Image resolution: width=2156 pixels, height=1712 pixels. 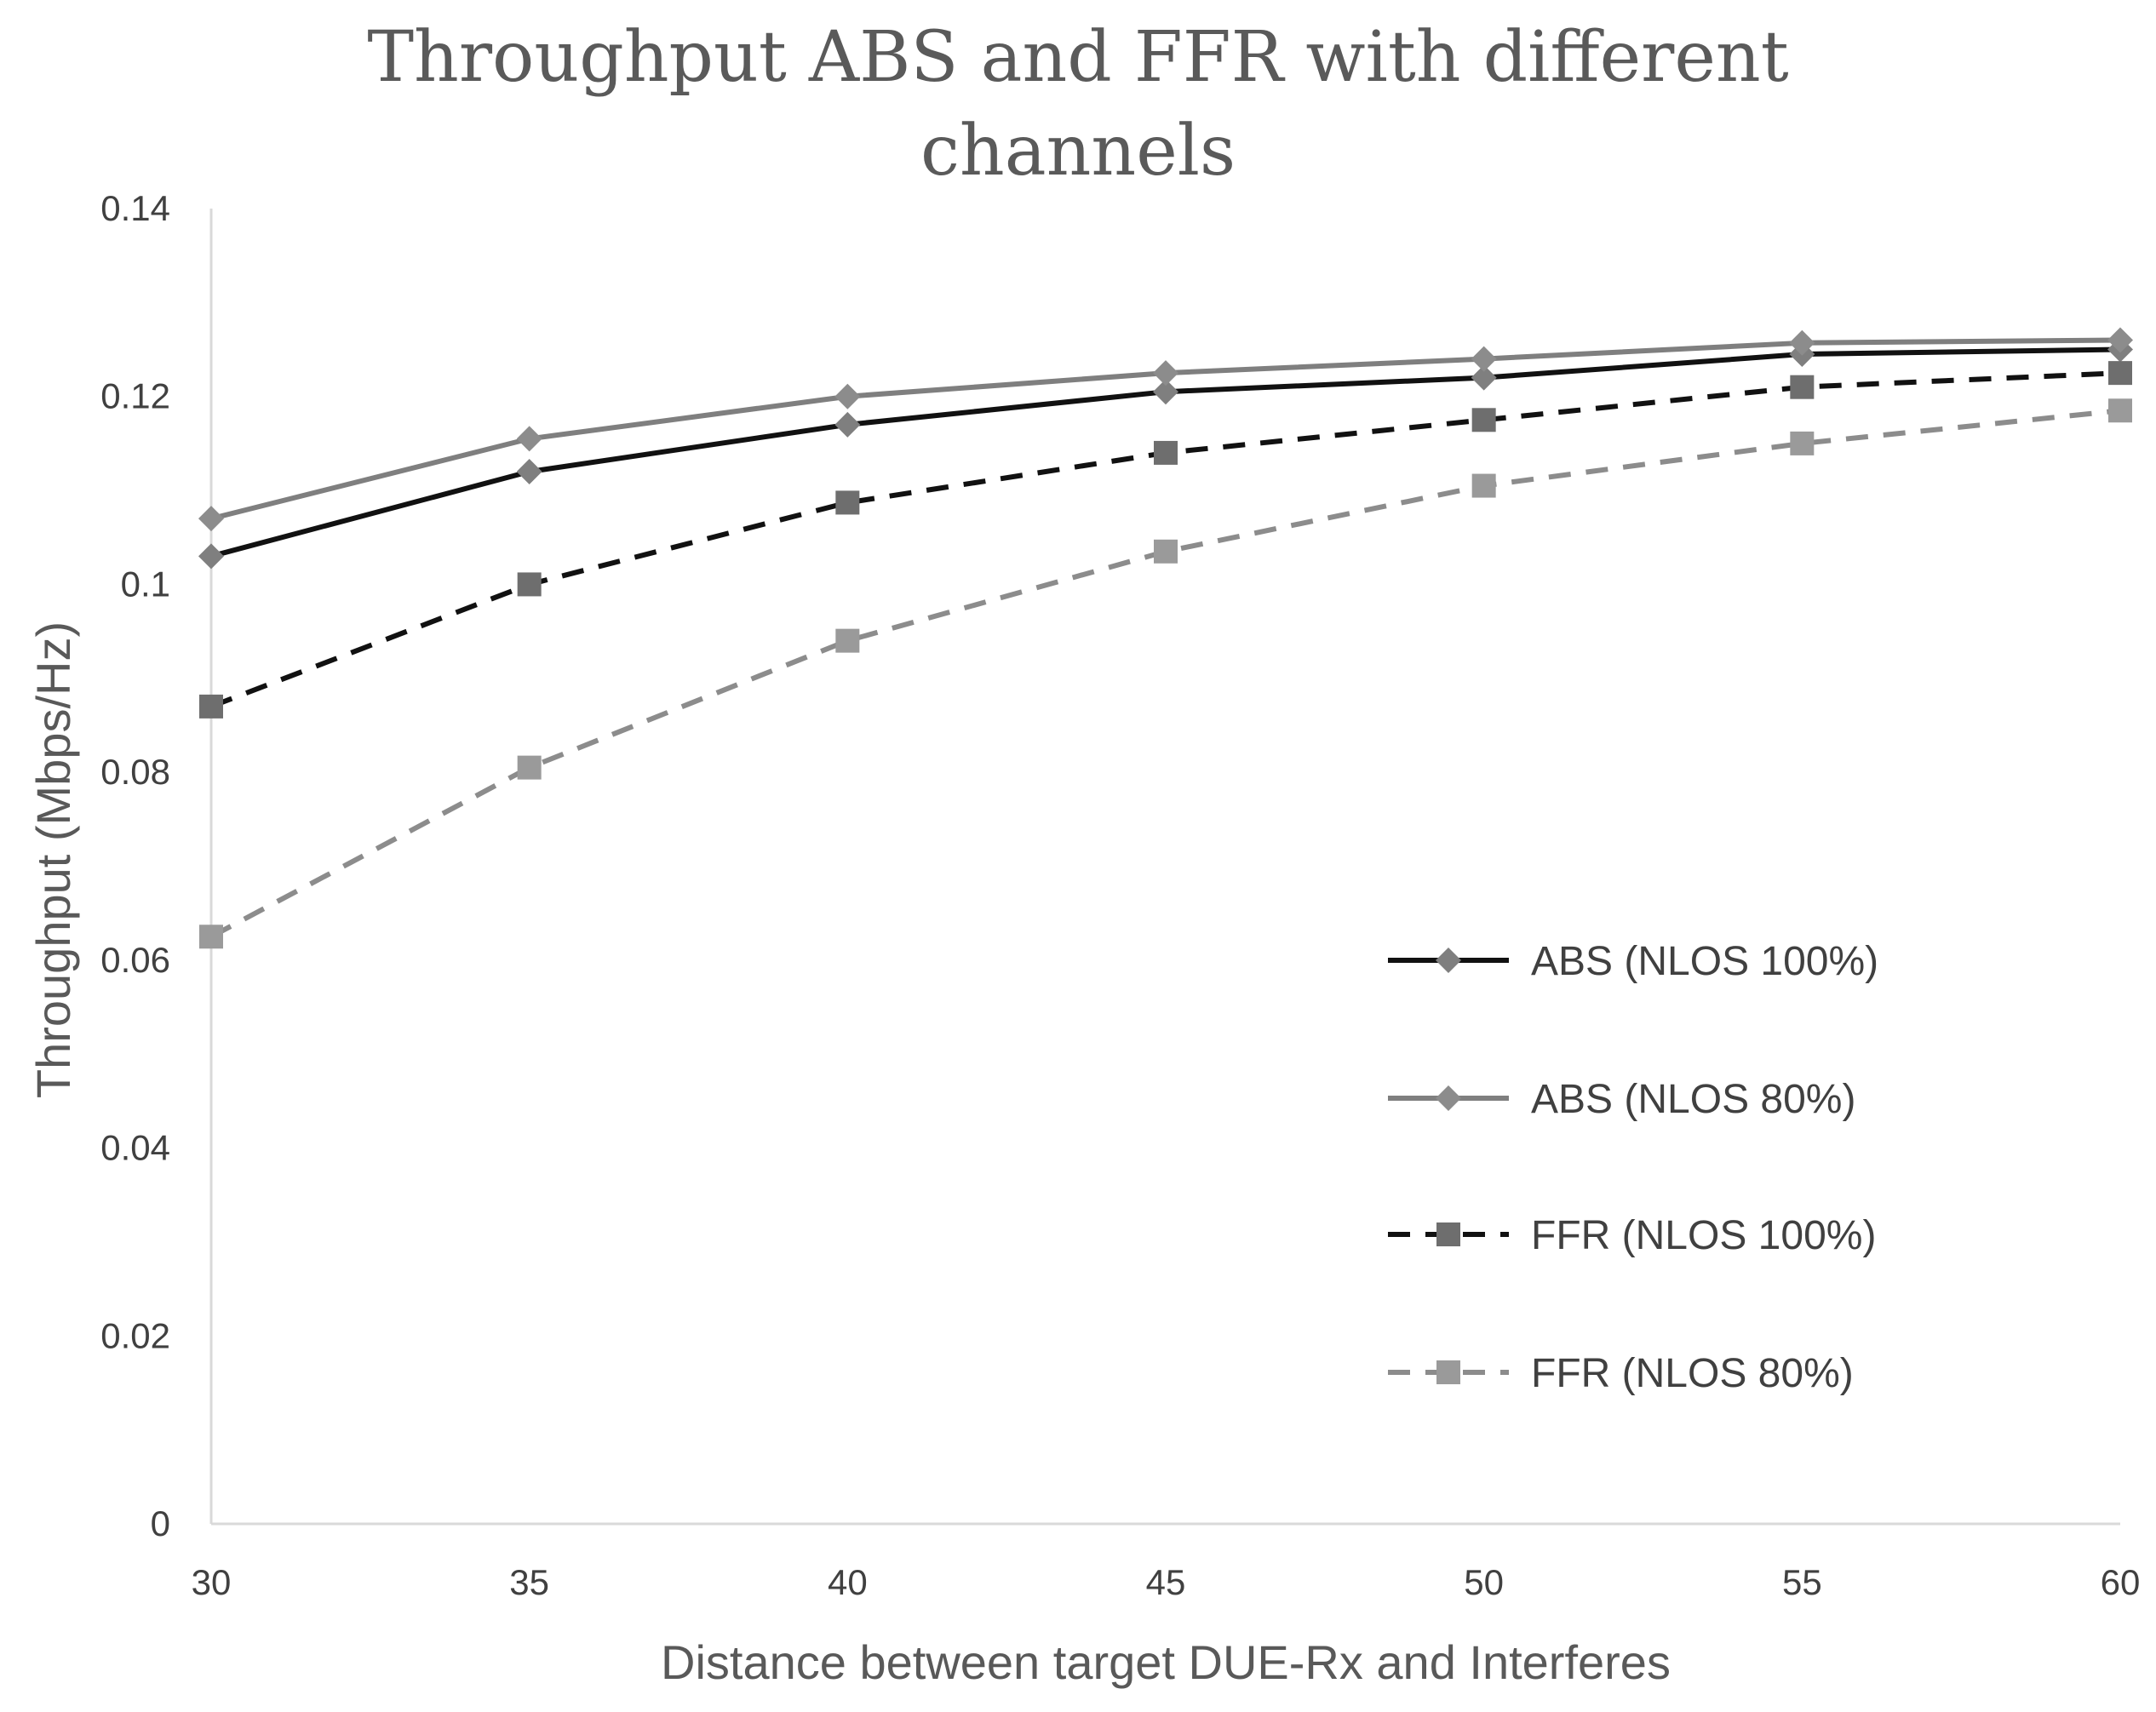 What do you see at coordinates (1484, 1582) in the screenshot?
I see `x-tick-label: 50` at bounding box center [1484, 1582].